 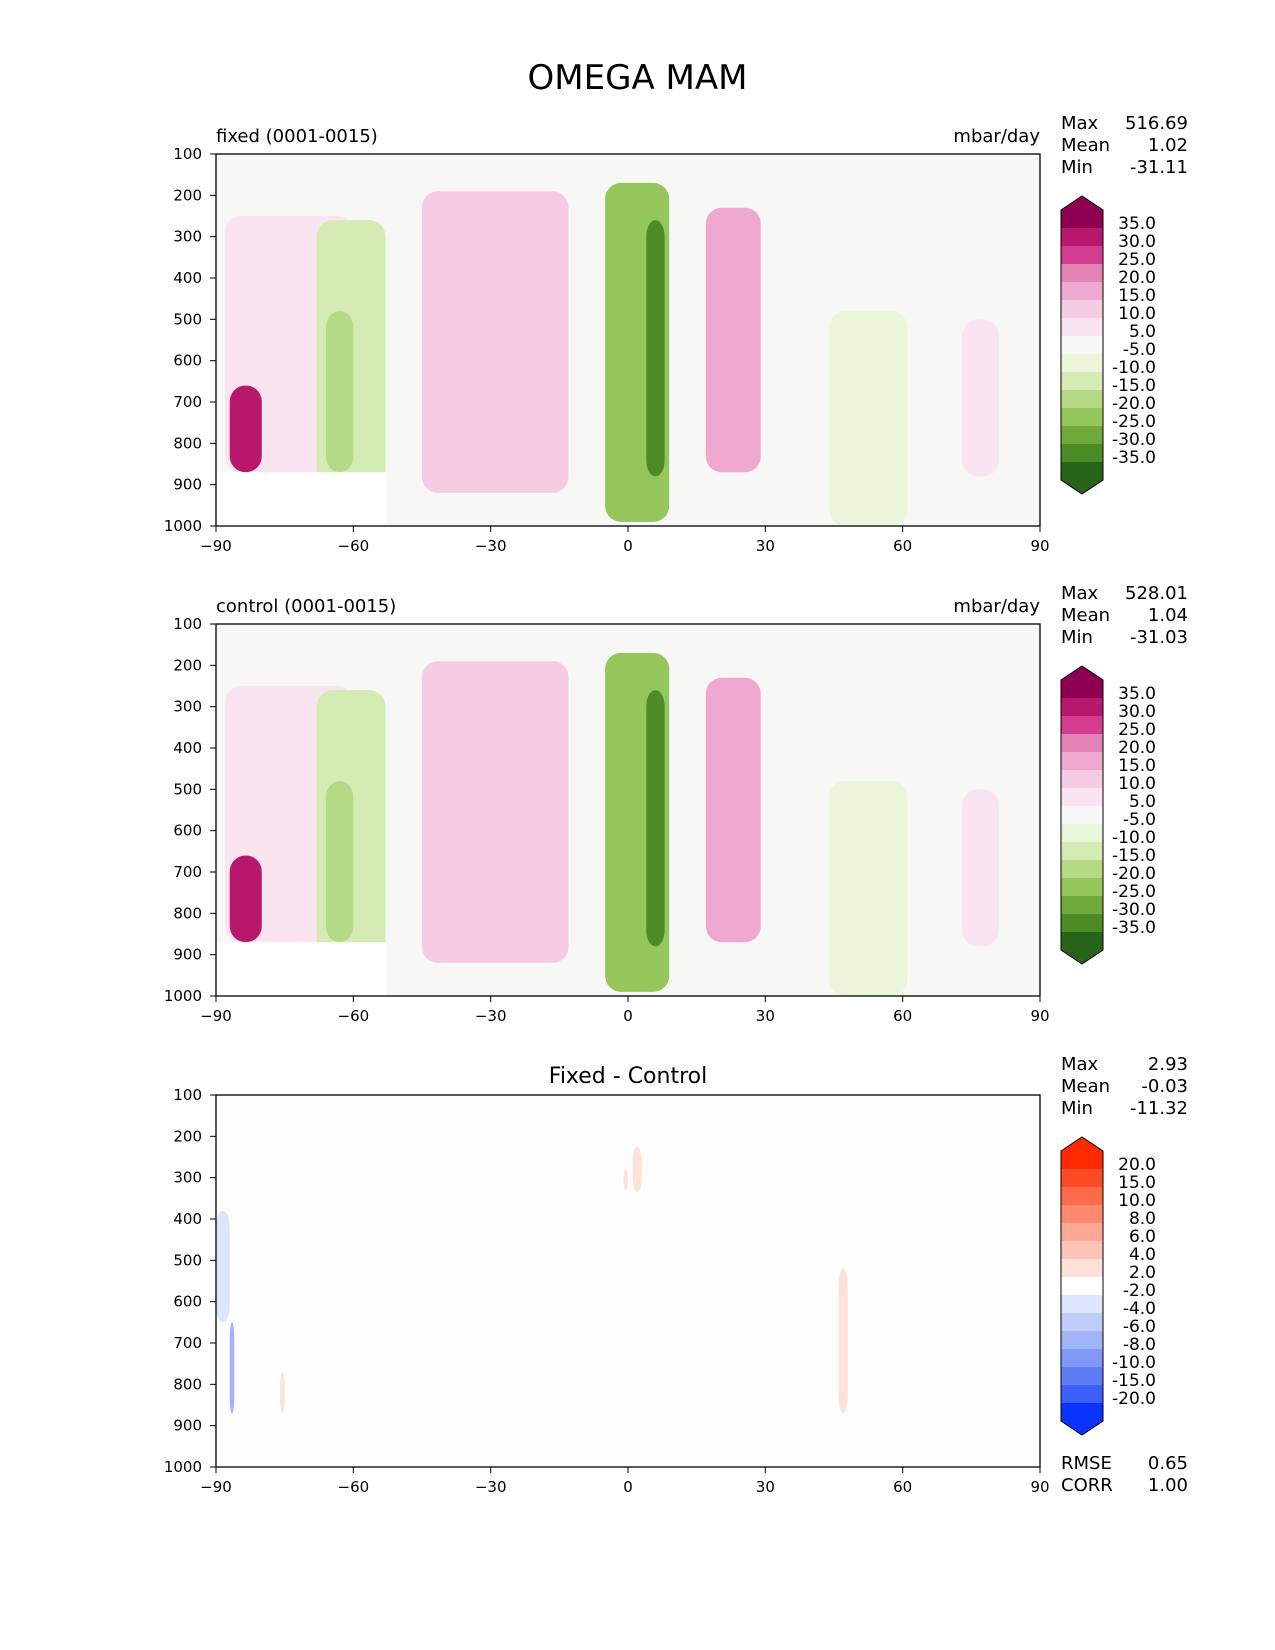 I want to click on stat-value: 2.93, so click(x=1168, y=1064).